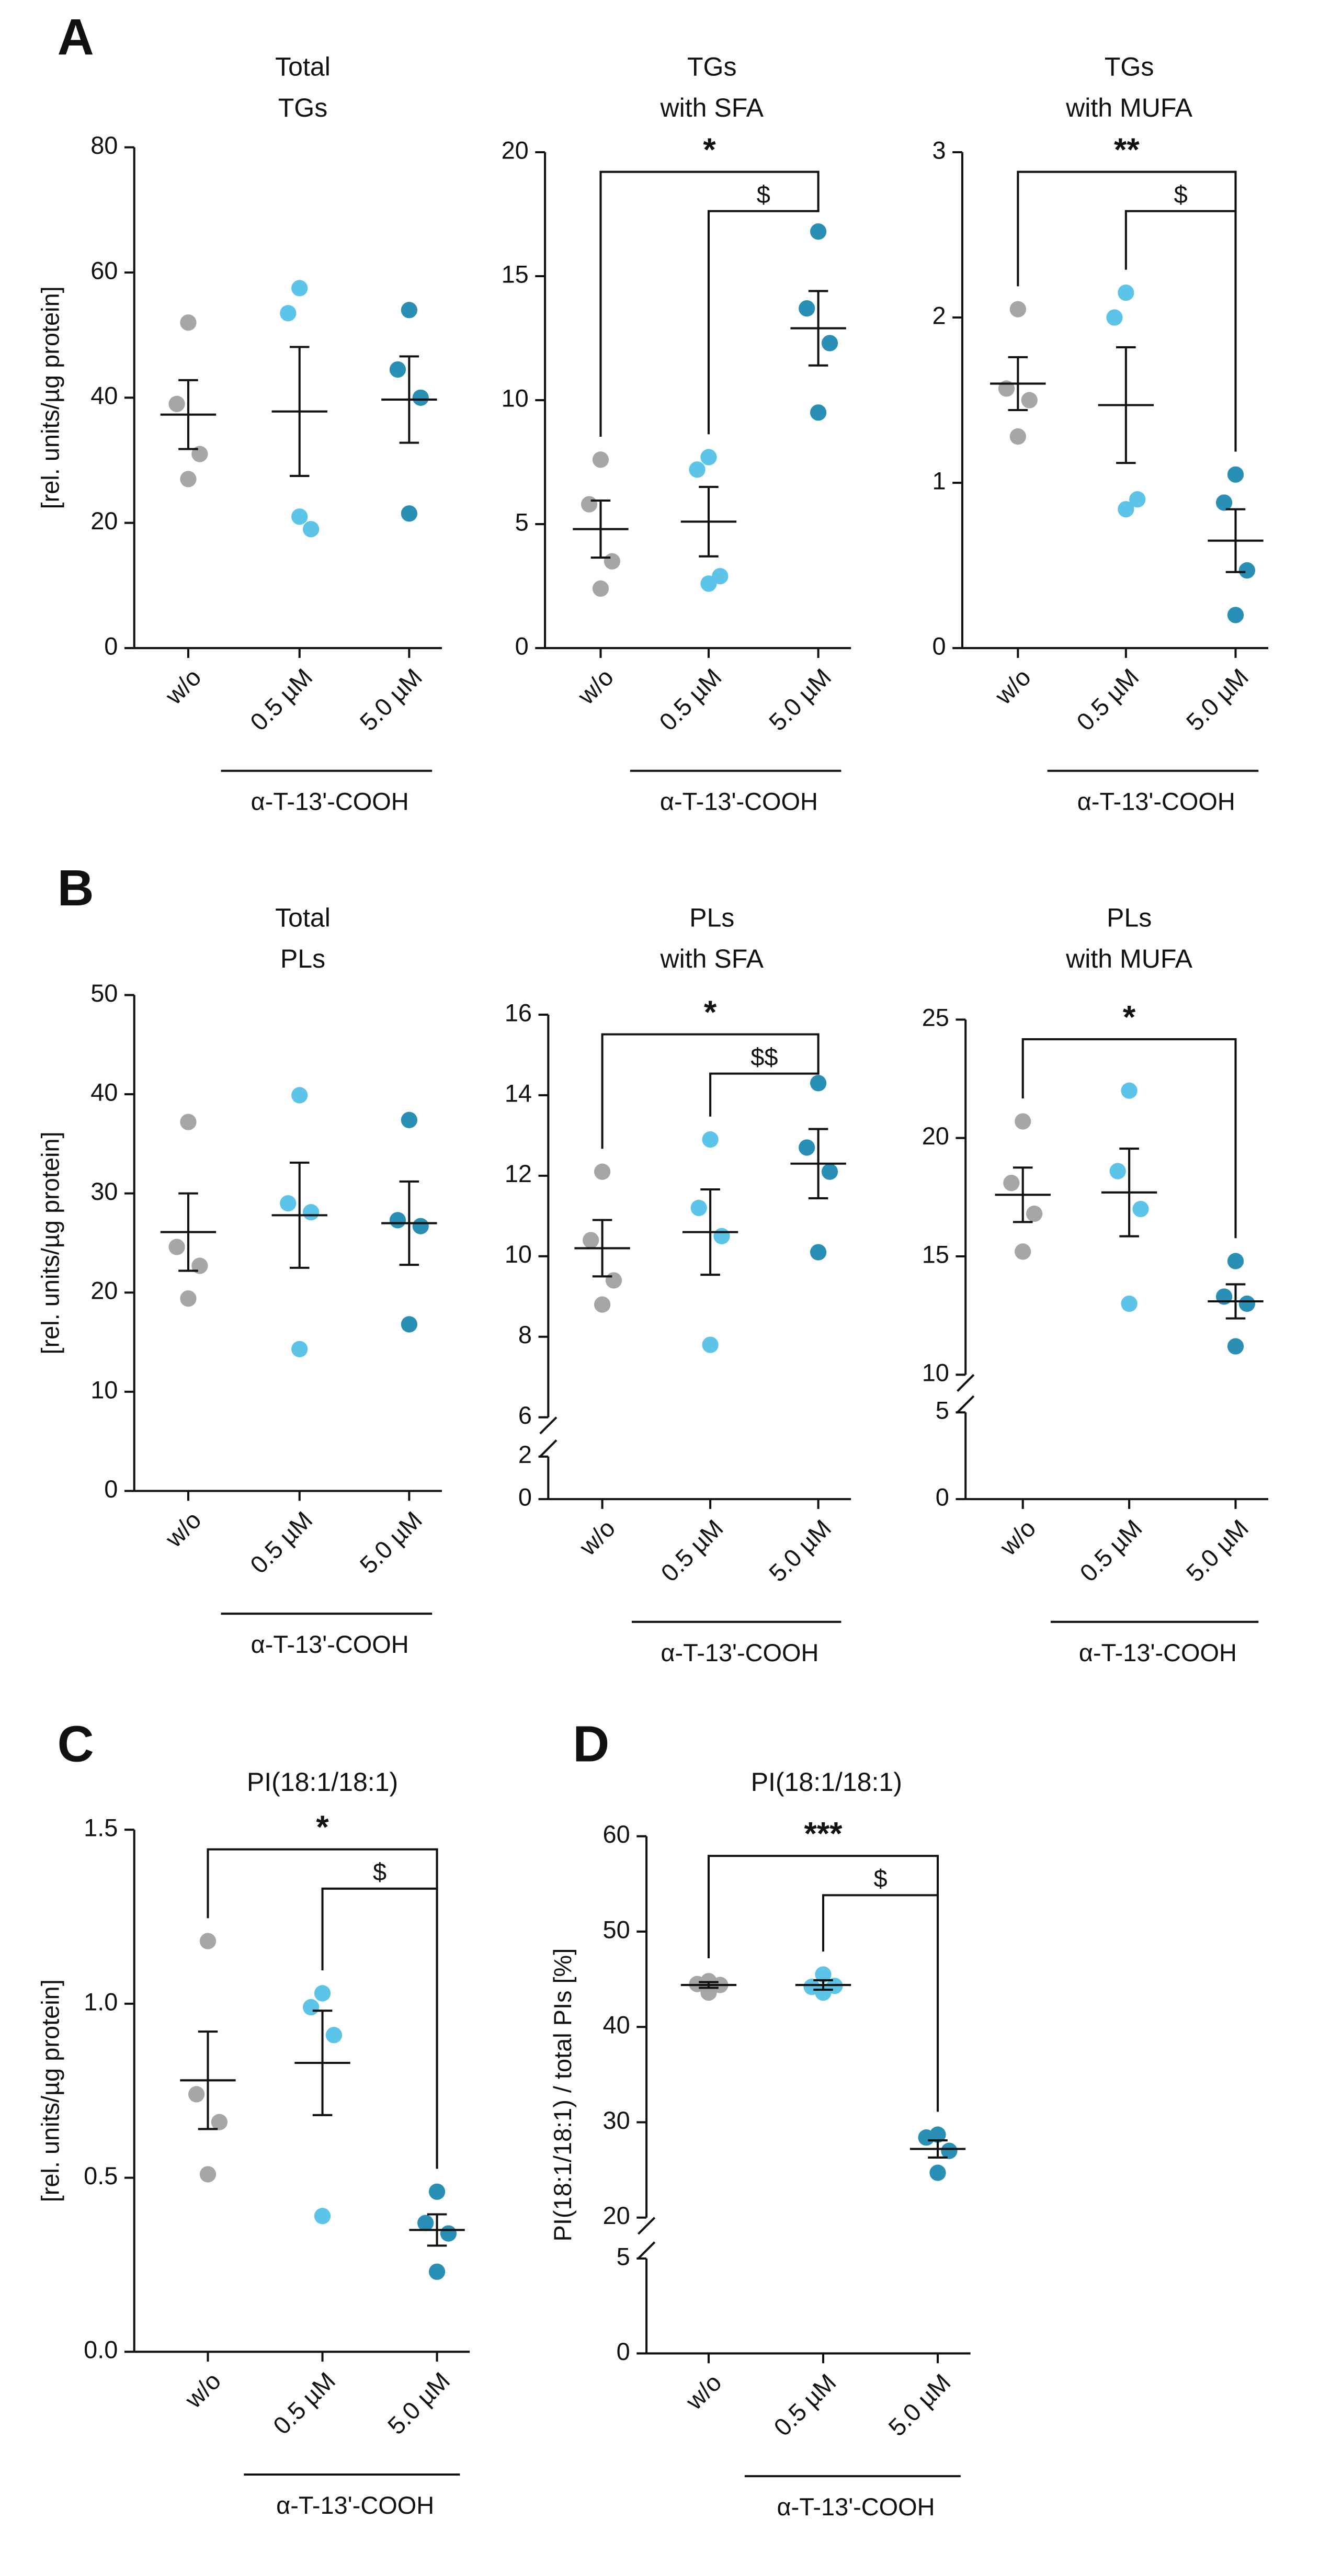 The image size is (1342, 2576). I want to click on y-tick-label: 15, so click(515, 274).